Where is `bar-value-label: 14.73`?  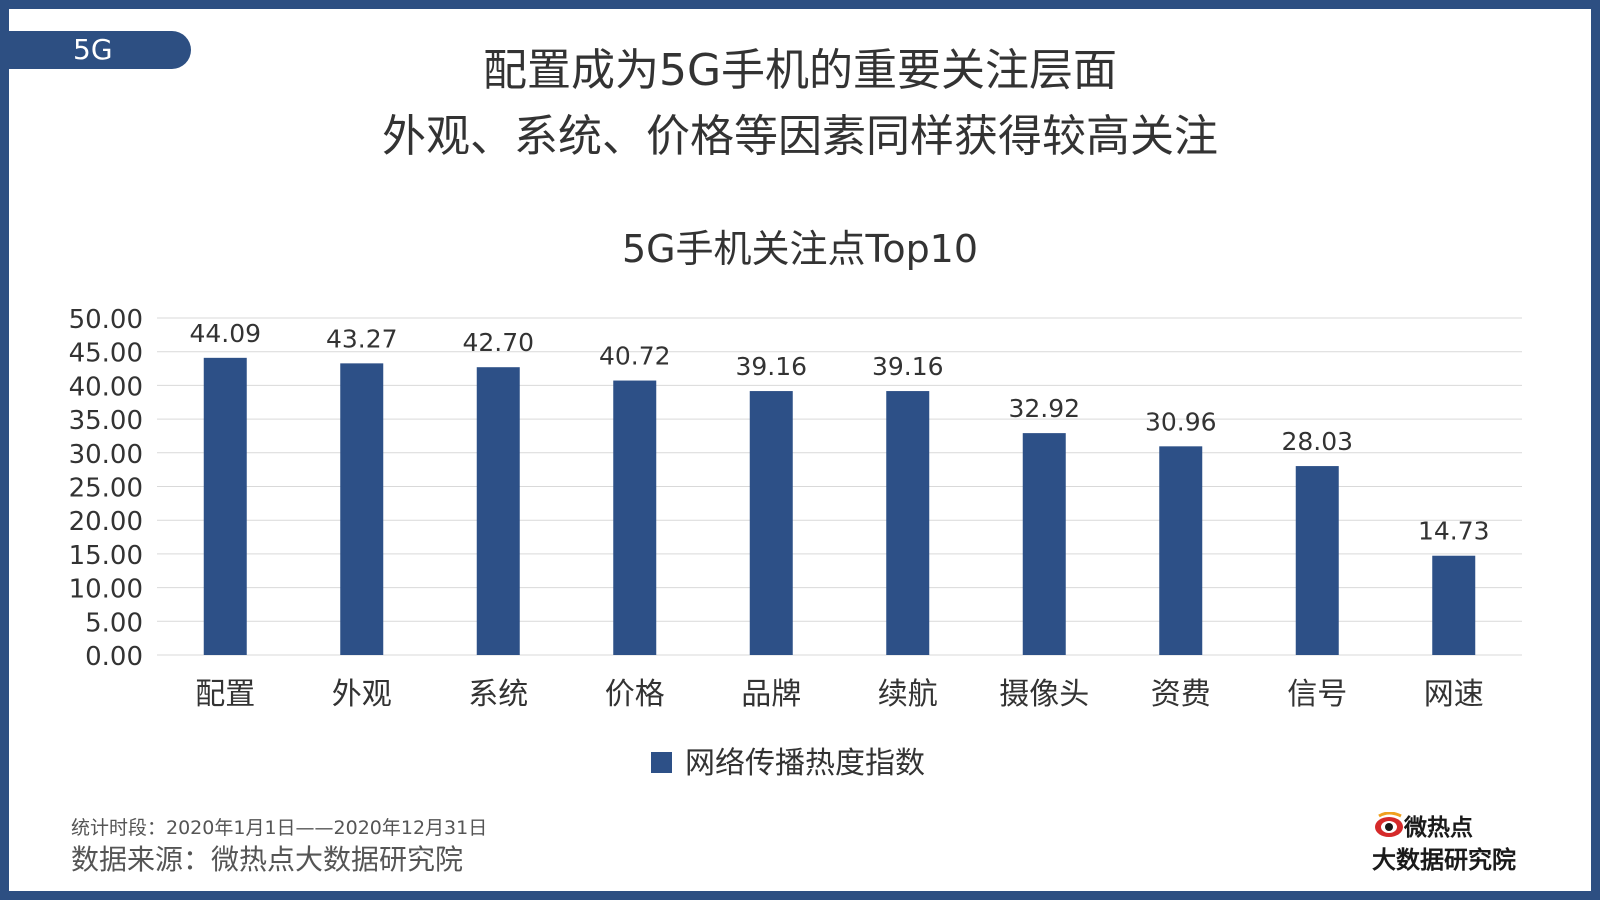
bar-value-label: 14.73 is located at coordinates (1454, 531).